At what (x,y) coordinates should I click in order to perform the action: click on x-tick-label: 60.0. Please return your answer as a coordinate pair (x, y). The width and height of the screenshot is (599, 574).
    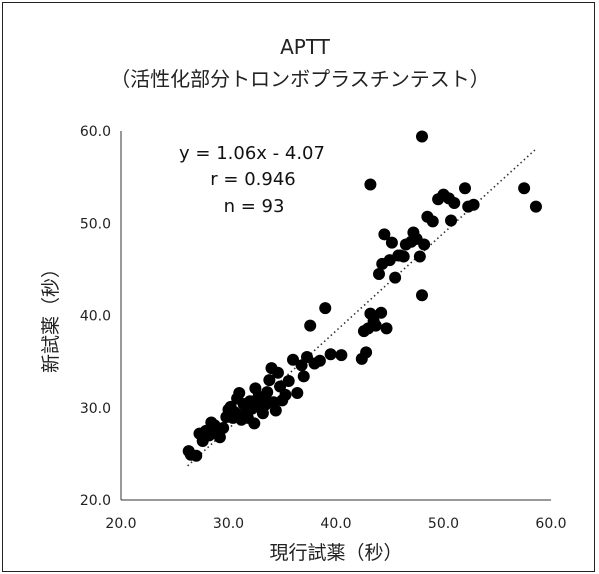
    Looking at the image, I should click on (550, 524).